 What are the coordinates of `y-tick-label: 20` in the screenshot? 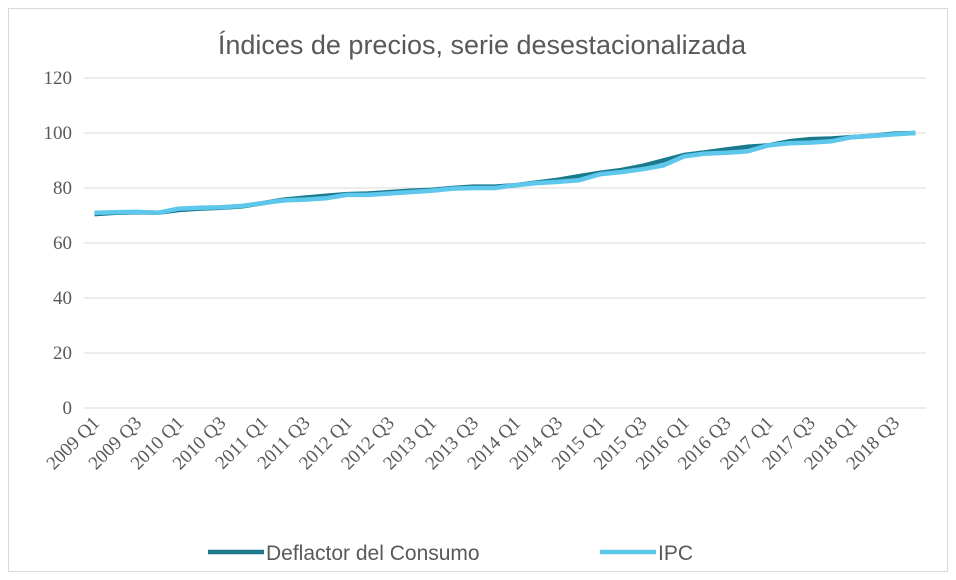 It's located at (62, 353).